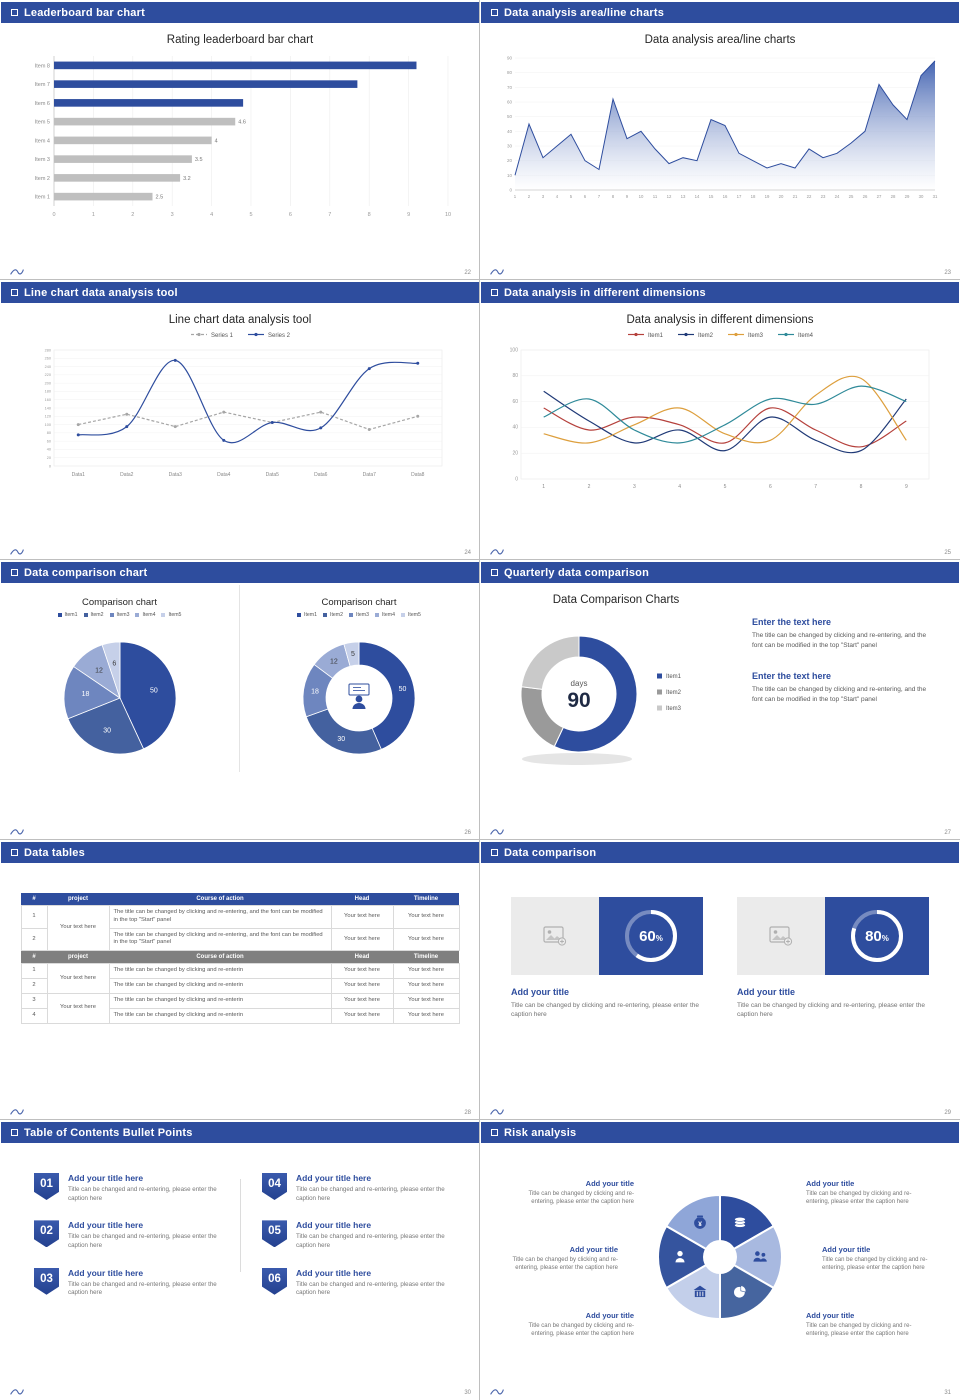 The height and width of the screenshot is (1400, 960). Describe the element at coordinates (877, 936) in the screenshot. I see `percent-panel: 80%` at that location.